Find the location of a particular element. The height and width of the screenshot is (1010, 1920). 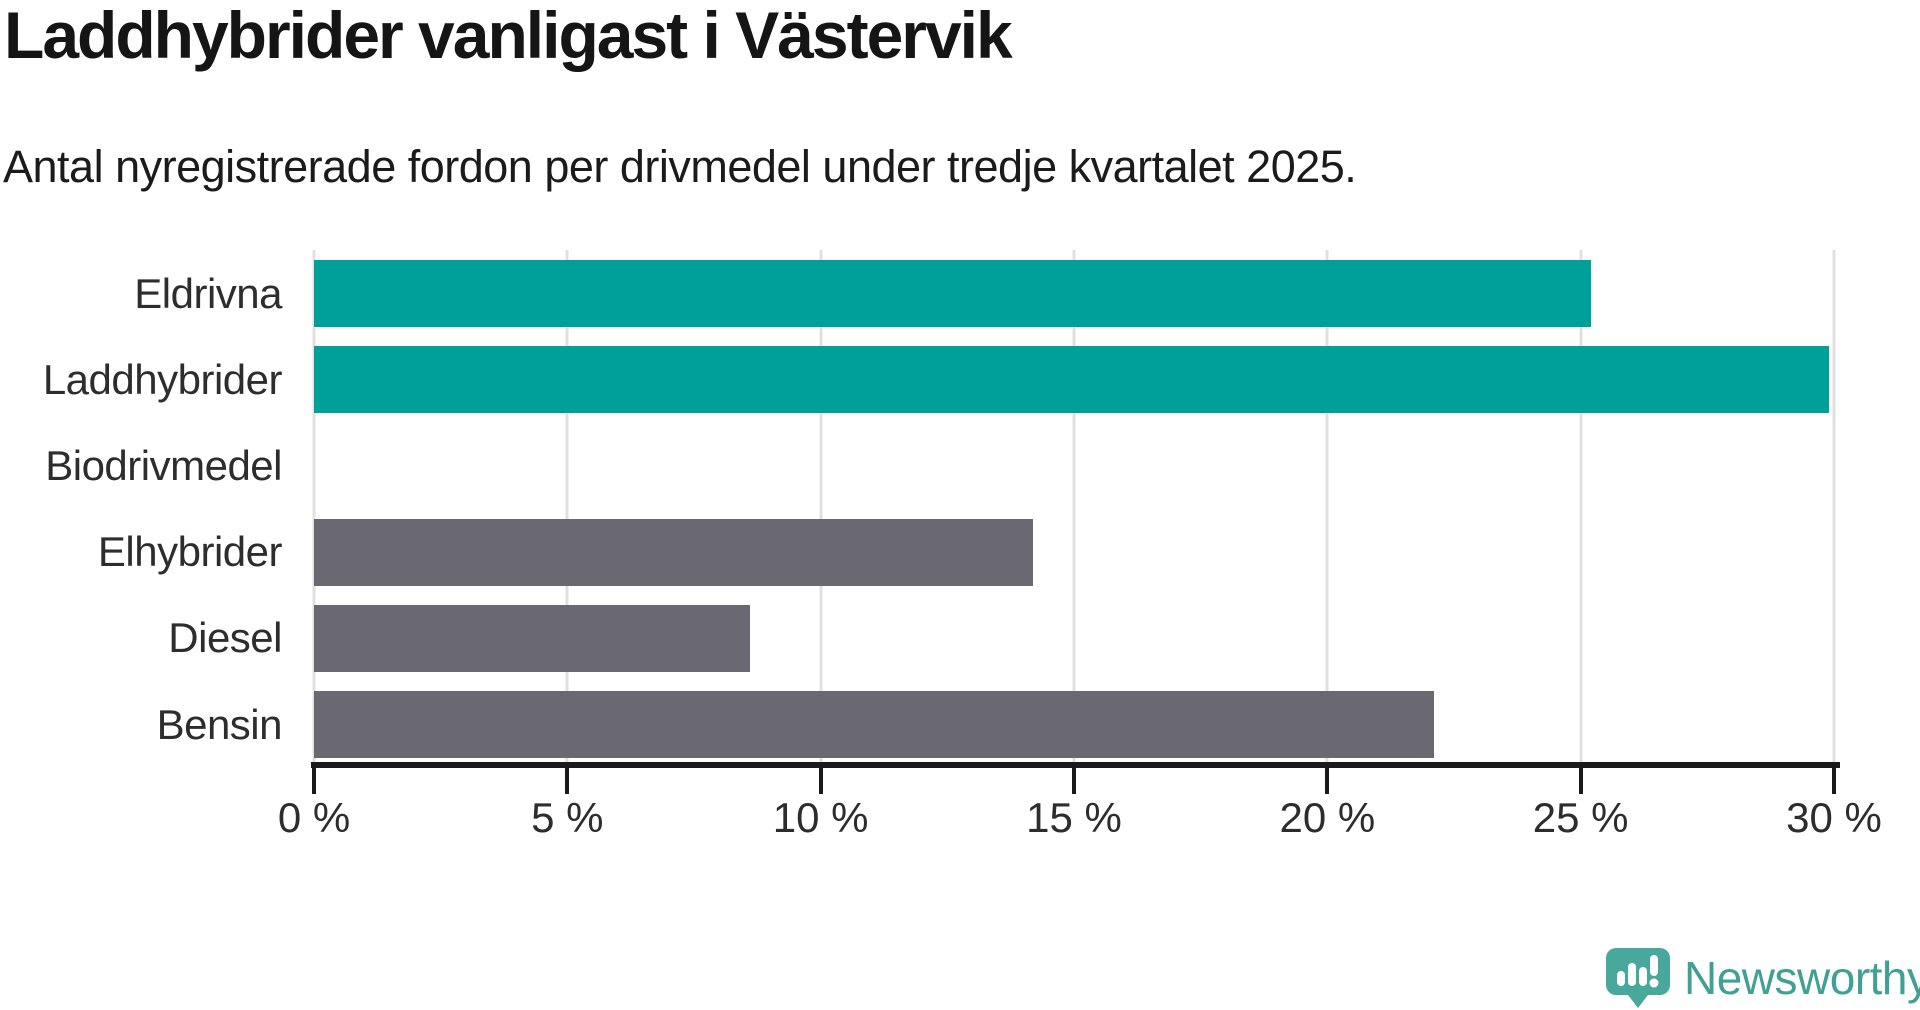

x-tick-label-5: 5 % is located at coordinates (567, 817).